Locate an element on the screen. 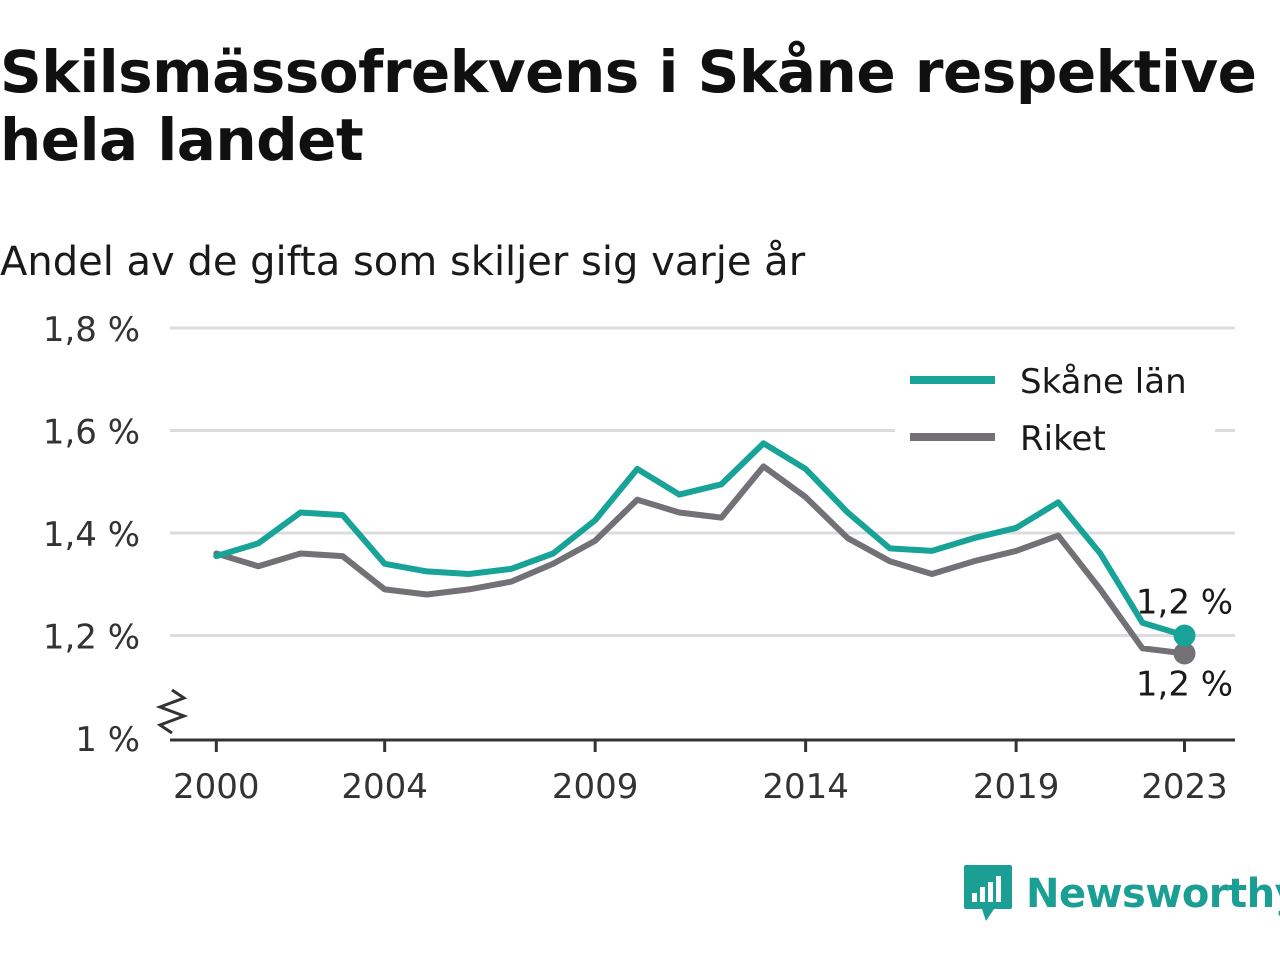 The width and height of the screenshot is (1280, 960). x-tick-label: 2000 is located at coordinates (216, 787).